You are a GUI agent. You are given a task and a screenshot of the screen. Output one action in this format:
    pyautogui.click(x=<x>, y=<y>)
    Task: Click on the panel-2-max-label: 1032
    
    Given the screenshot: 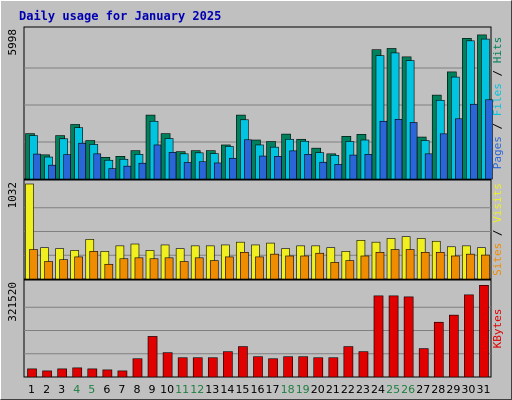 What is the action you would take?
    pyautogui.click(x=12, y=195)
    